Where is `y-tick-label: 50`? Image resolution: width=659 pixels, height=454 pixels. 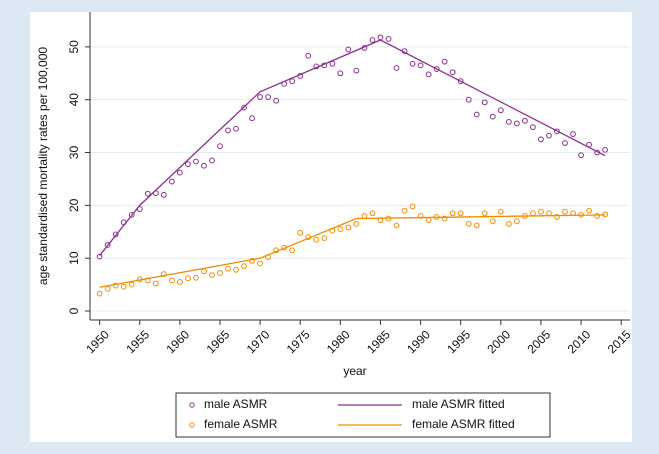 y-tick-label: 50 is located at coordinates (74, 47).